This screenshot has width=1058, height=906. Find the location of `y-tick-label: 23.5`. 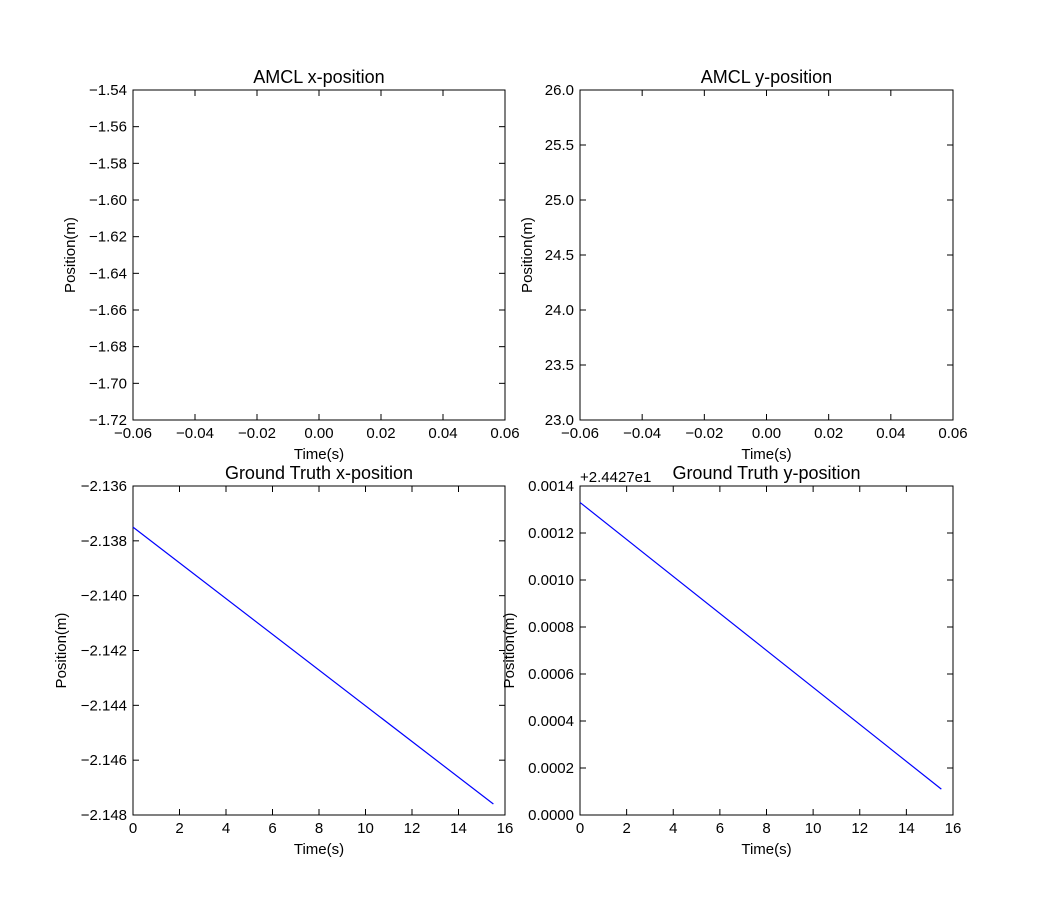

y-tick-label: 23.5 is located at coordinates (559, 365).